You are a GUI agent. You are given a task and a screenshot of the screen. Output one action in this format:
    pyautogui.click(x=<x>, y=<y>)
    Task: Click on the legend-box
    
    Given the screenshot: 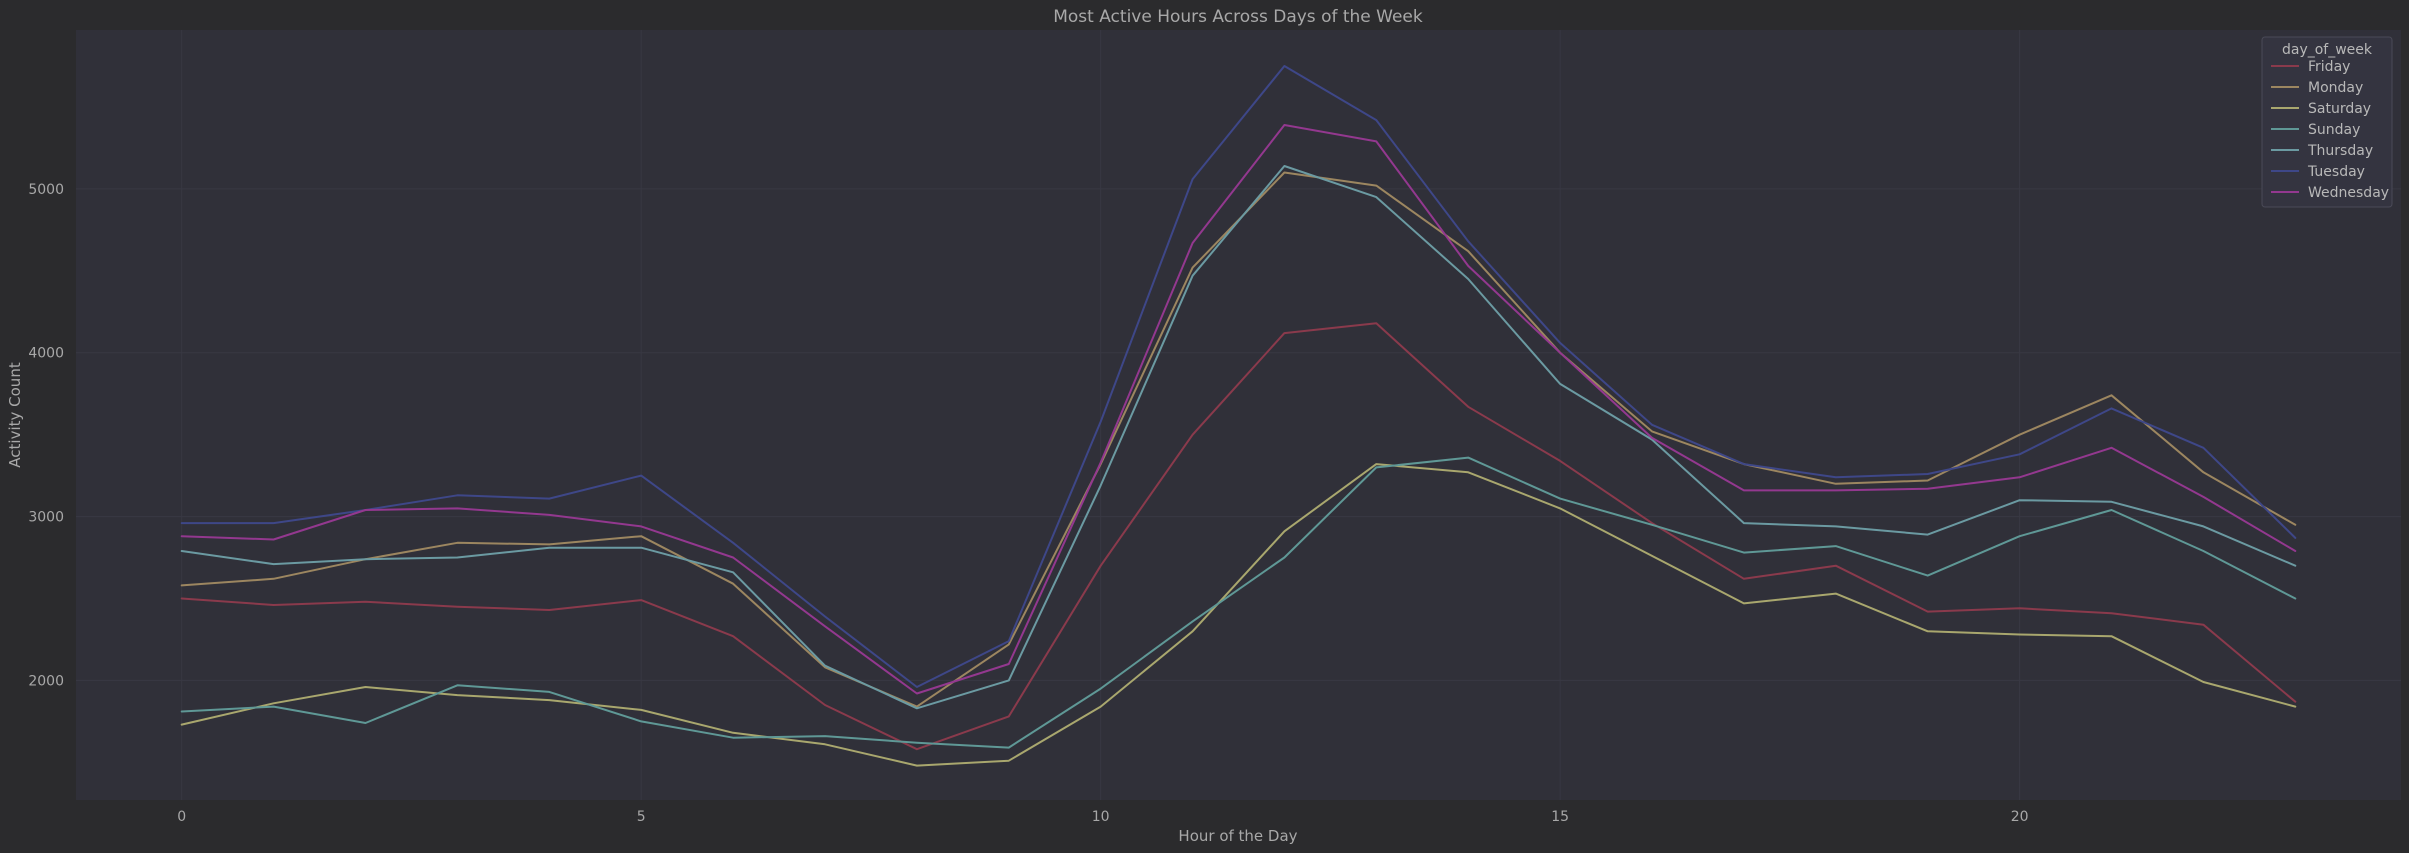 What is the action you would take?
    pyautogui.click(x=2327, y=122)
    